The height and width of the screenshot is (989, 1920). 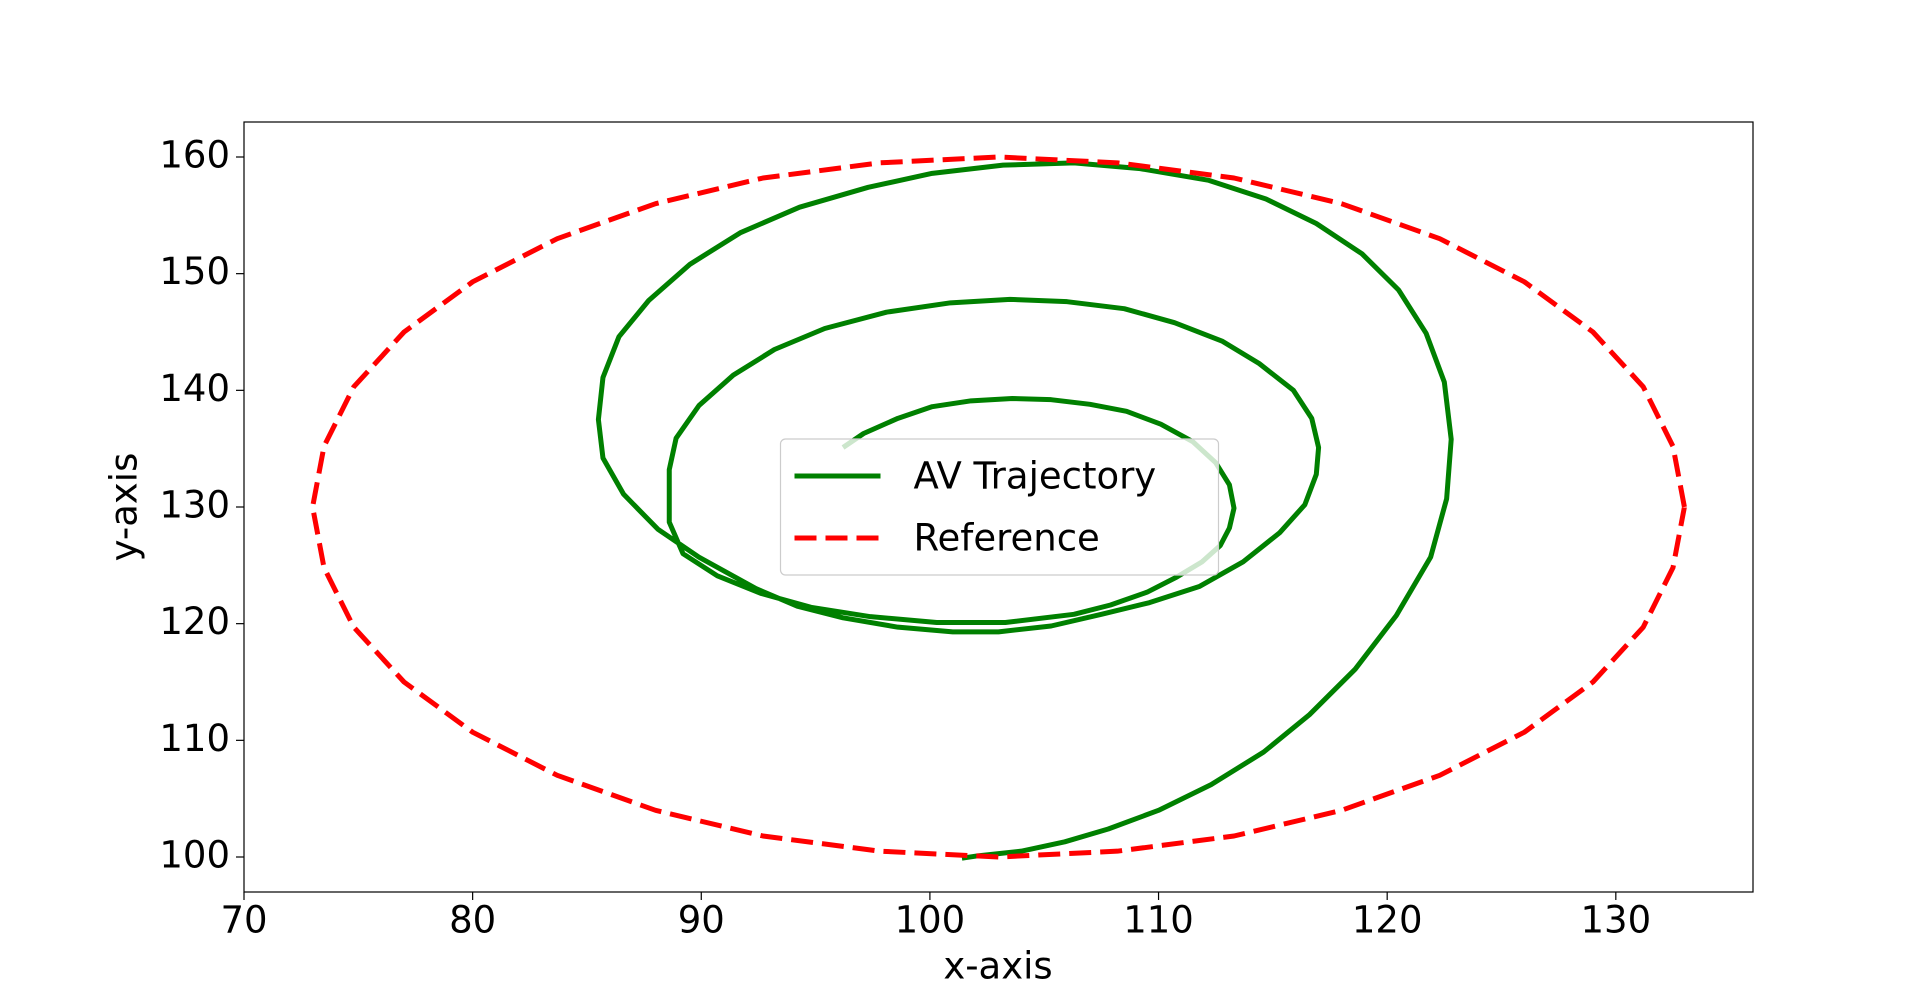 I want to click on x-tick-label: 70, so click(x=243, y=920).